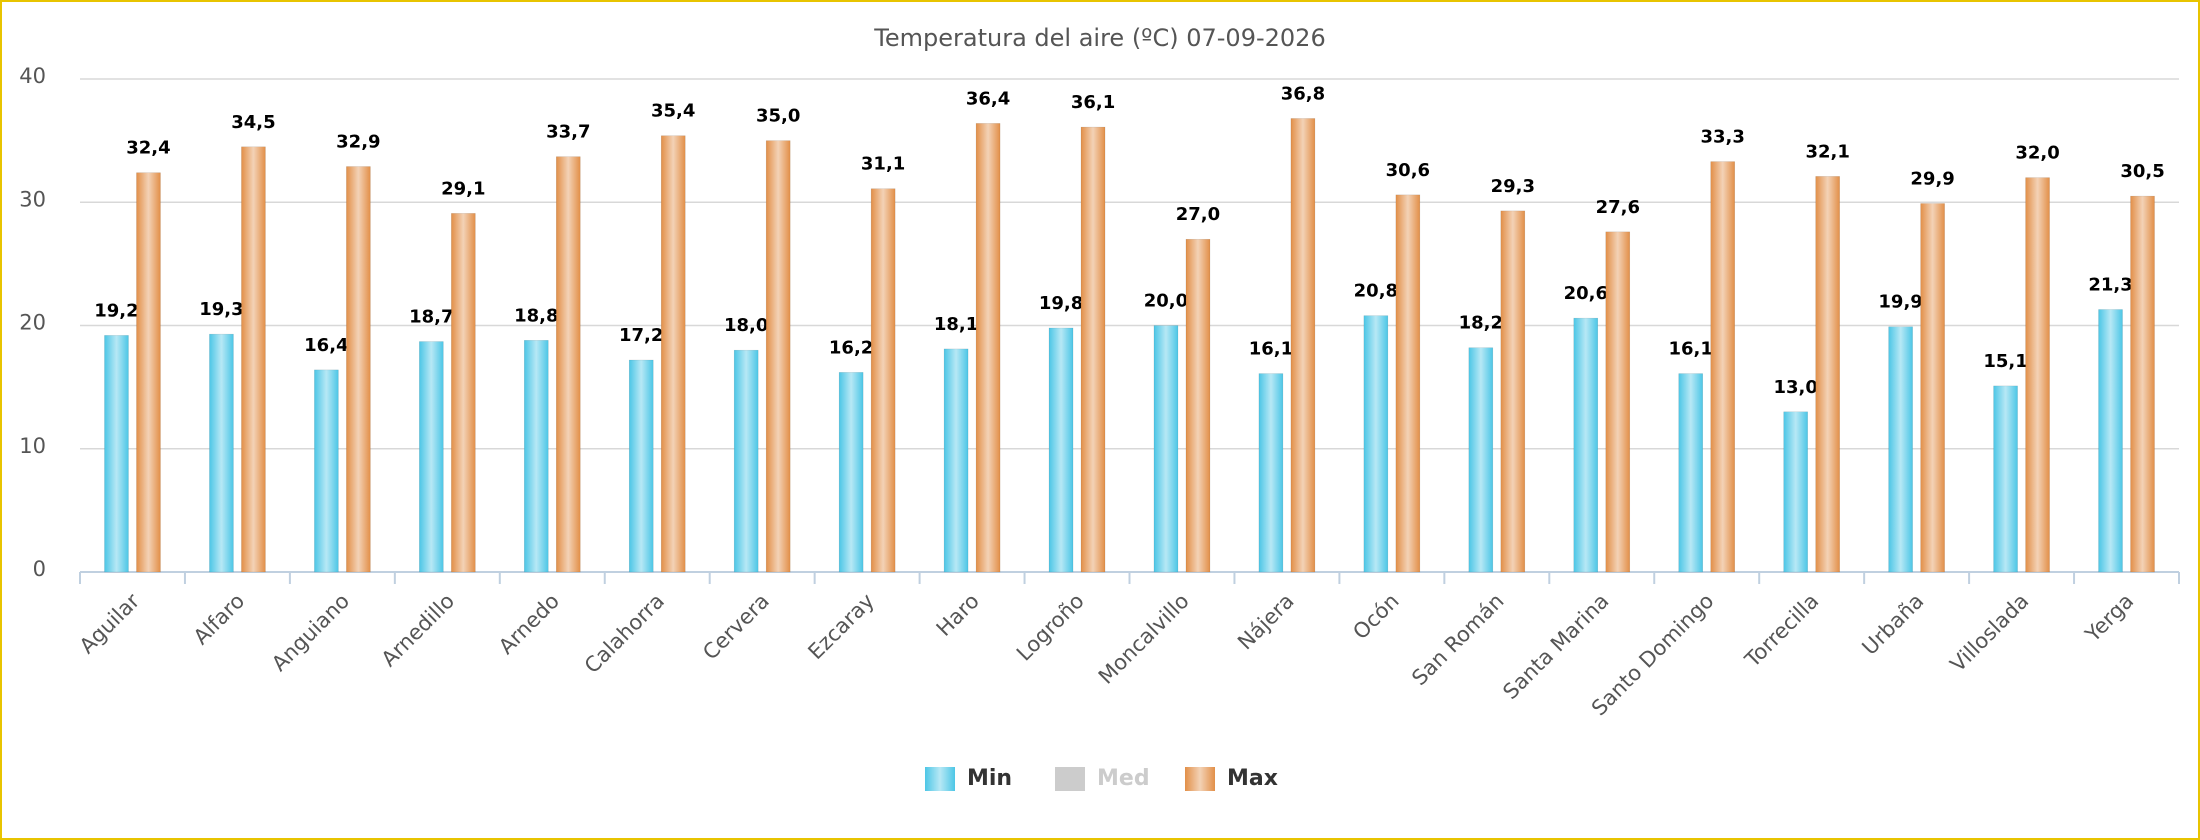 This screenshot has height=840, width=2200. Describe the element at coordinates (2142, 171) in the screenshot. I see `data-label: 30,5` at that location.